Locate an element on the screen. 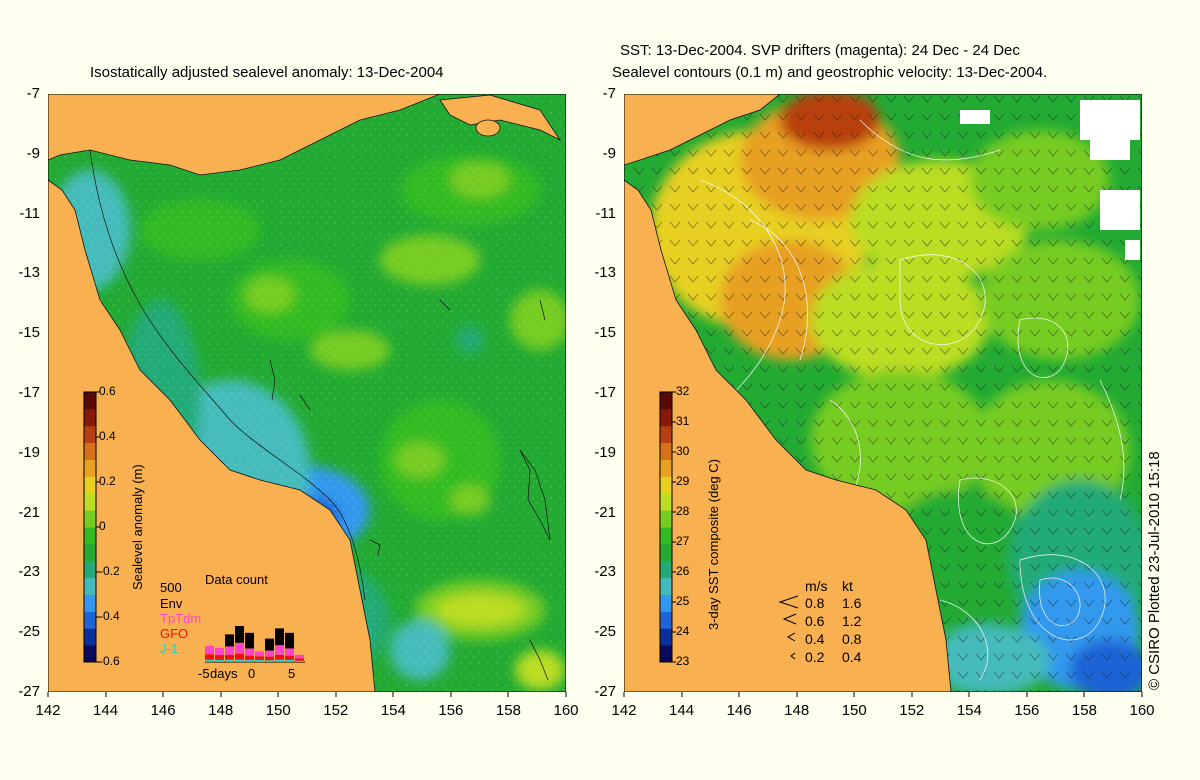 The height and width of the screenshot is (780, 1200). data-count-legend-env: Env is located at coordinates (171, 603).